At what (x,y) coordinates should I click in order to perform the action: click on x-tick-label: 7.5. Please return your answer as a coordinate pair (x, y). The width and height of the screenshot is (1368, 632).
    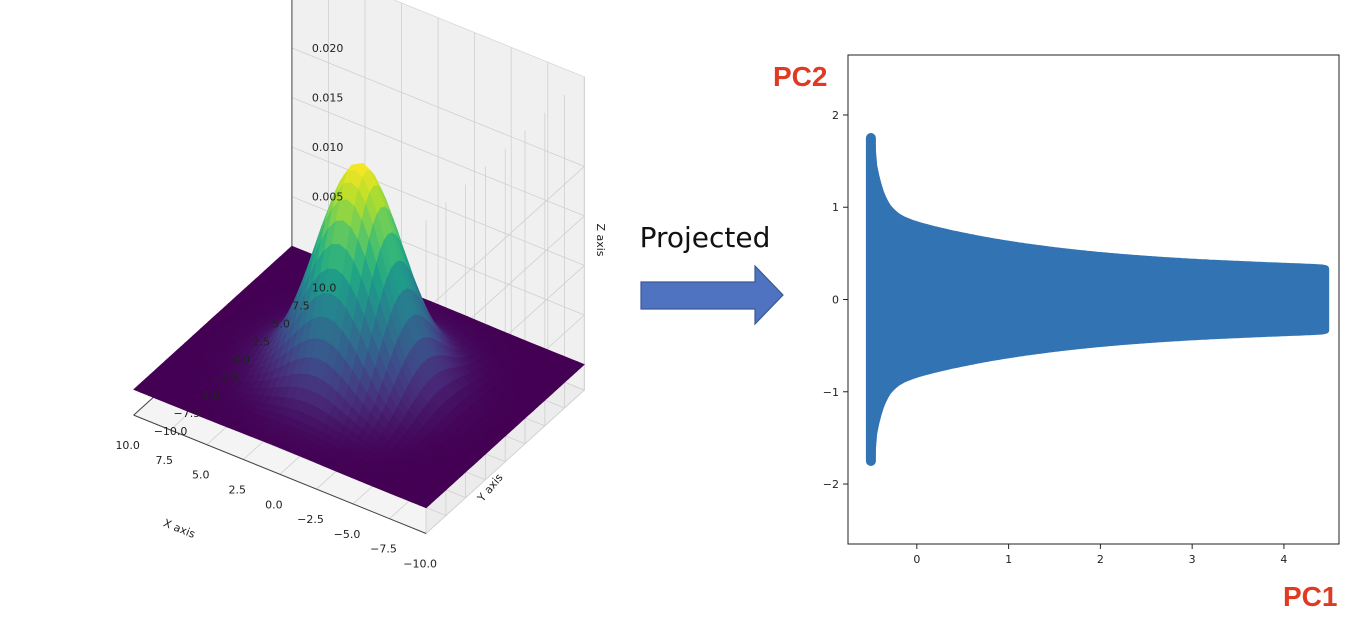
    Looking at the image, I should click on (165, 460).